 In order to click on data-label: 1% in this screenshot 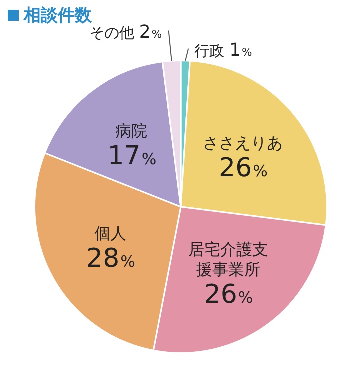, I will do `click(241, 50)`.